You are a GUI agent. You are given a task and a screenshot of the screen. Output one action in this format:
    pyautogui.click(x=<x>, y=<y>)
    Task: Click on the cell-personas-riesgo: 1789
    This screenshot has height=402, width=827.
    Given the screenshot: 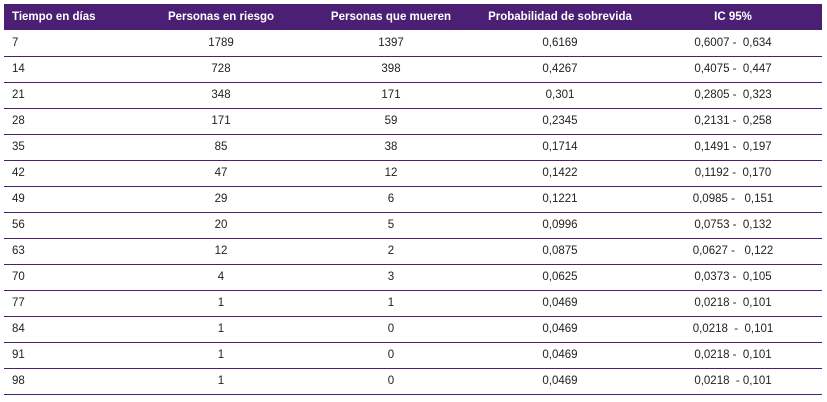 What is the action you would take?
    pyautogui.click(x=221, y=42)
    